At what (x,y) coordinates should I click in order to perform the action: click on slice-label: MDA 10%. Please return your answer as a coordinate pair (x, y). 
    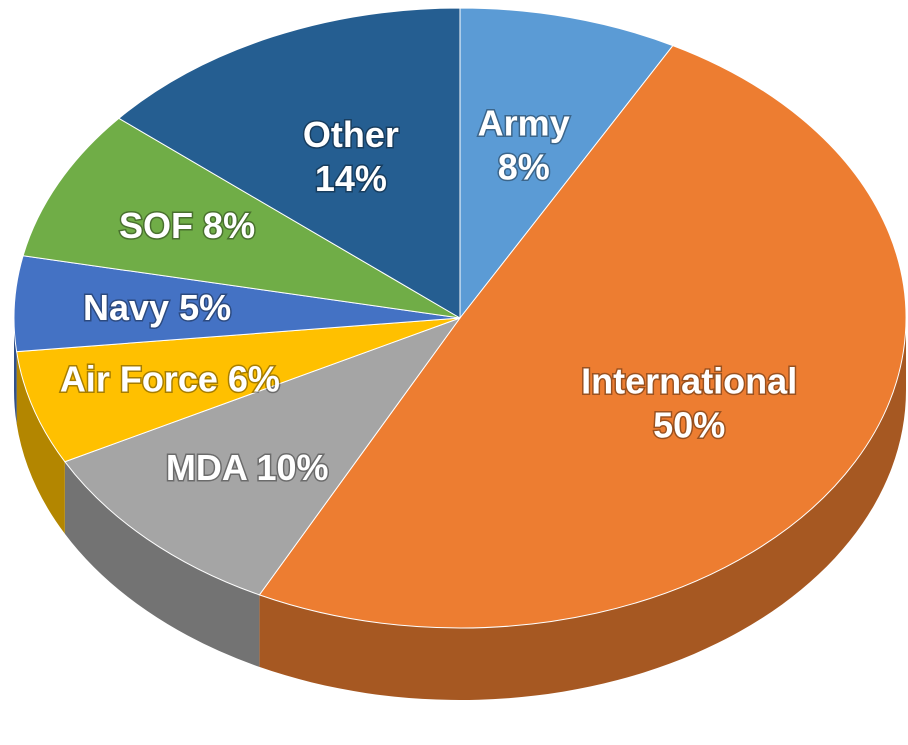
    Looking at the image, I should click on (247, 467).